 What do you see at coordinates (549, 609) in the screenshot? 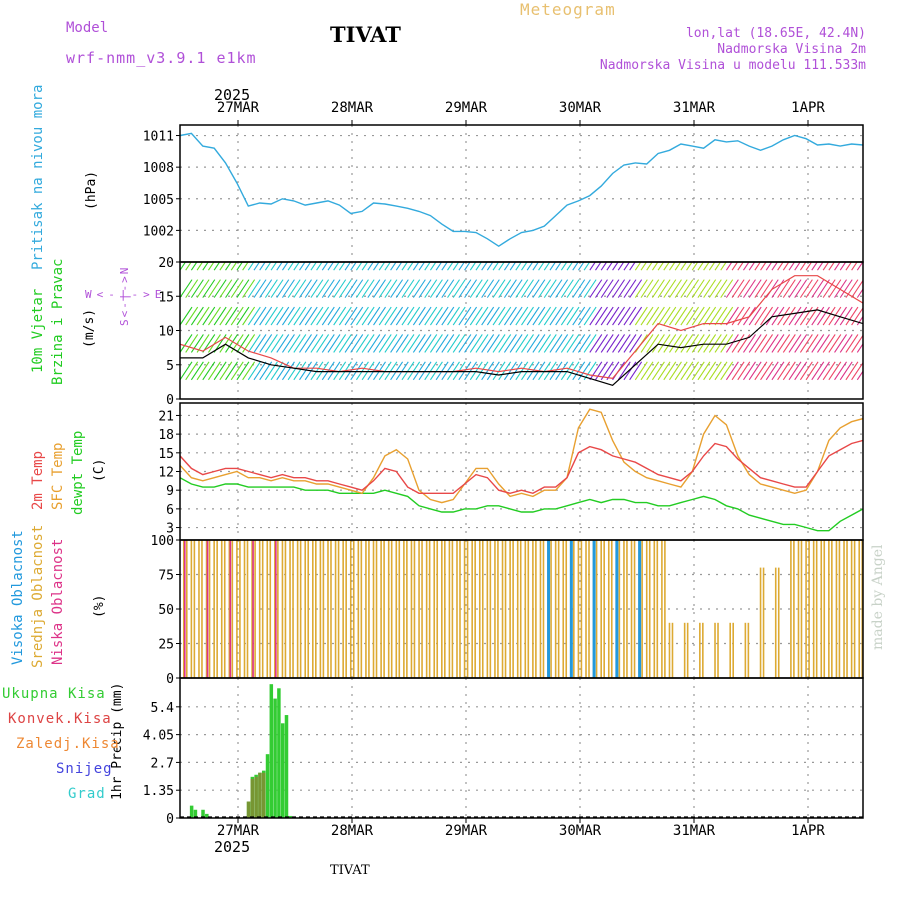
I see `high-cloud-bar` at bounding box center [549, 609].